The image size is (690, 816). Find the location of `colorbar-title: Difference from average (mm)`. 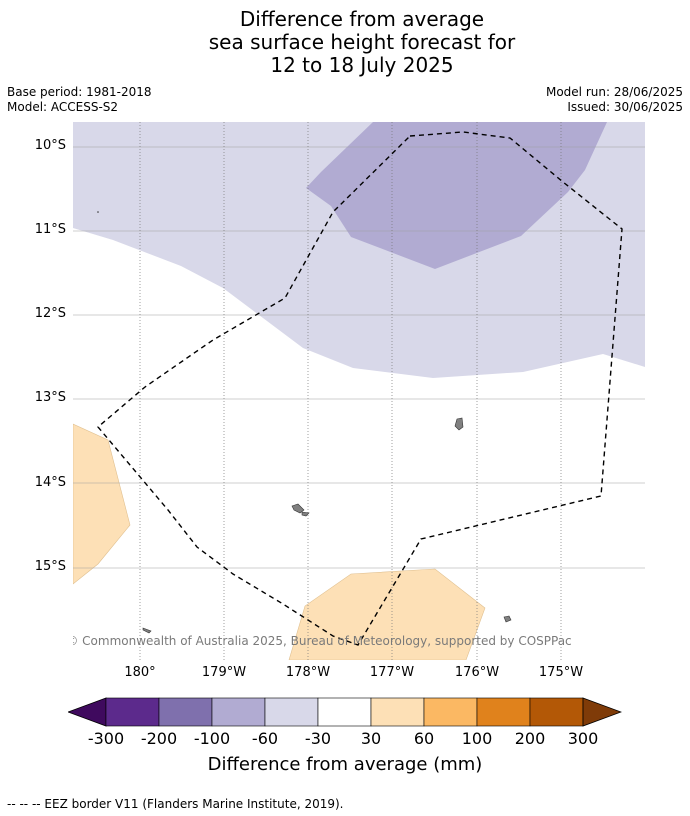

colorbar-title: Difference from average (mm) is located at coordinates (345, 764).